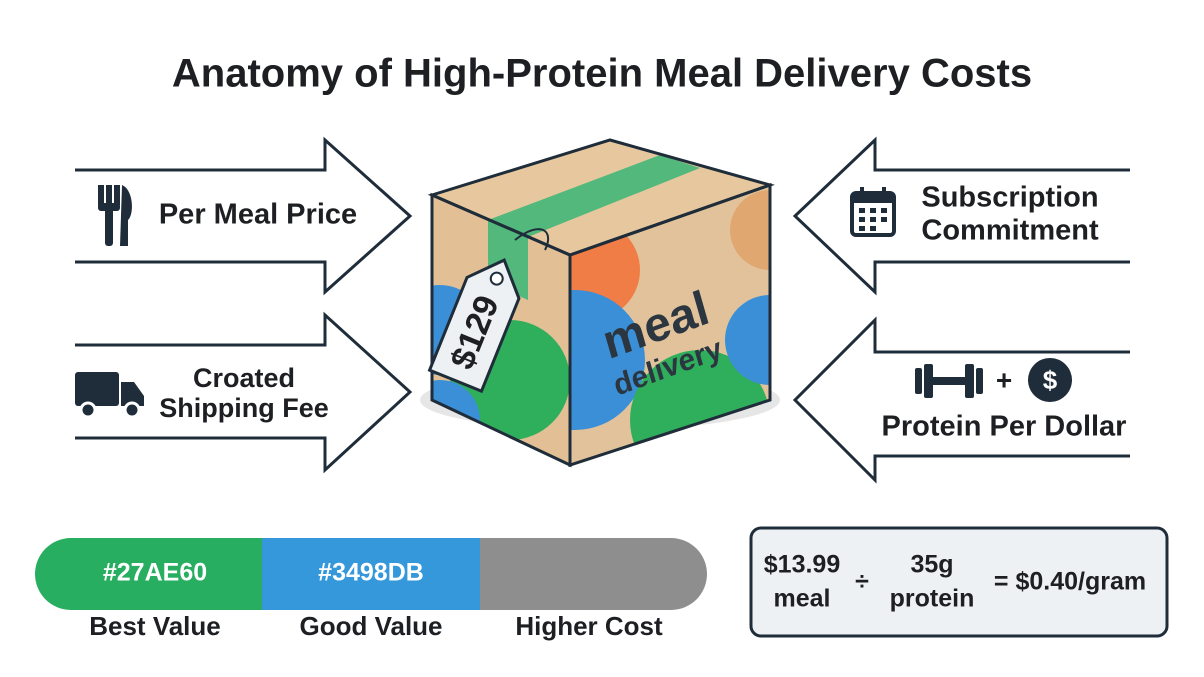  What do you see at coordinates (1010, 231) in the screenshot?
I see `factor-label: Commitment` at bounding box center [1010, 231].